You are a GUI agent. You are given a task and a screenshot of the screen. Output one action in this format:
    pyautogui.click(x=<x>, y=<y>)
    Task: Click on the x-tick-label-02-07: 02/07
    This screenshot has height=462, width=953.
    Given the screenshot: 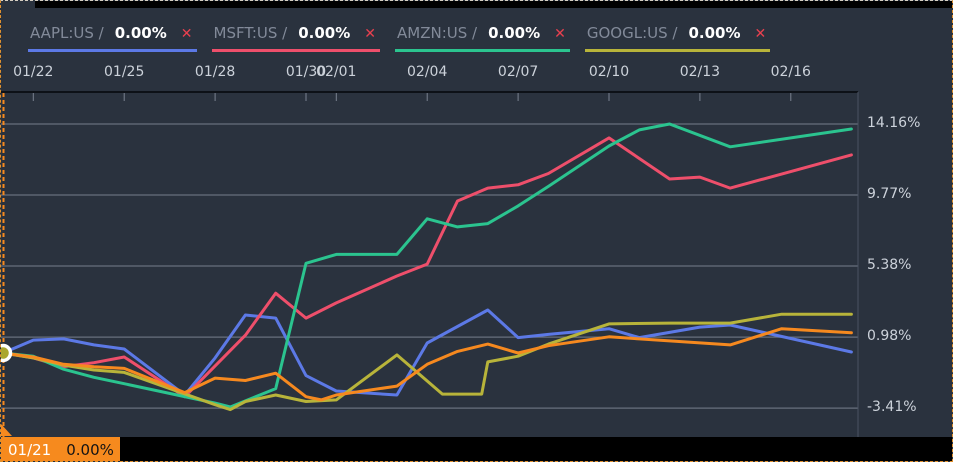 What is the action you would take?
    pyautogui.click(x=518, y=72)
    